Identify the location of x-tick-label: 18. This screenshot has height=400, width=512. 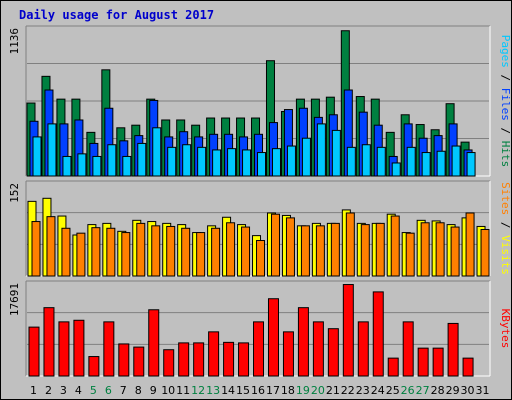
(288, 390).